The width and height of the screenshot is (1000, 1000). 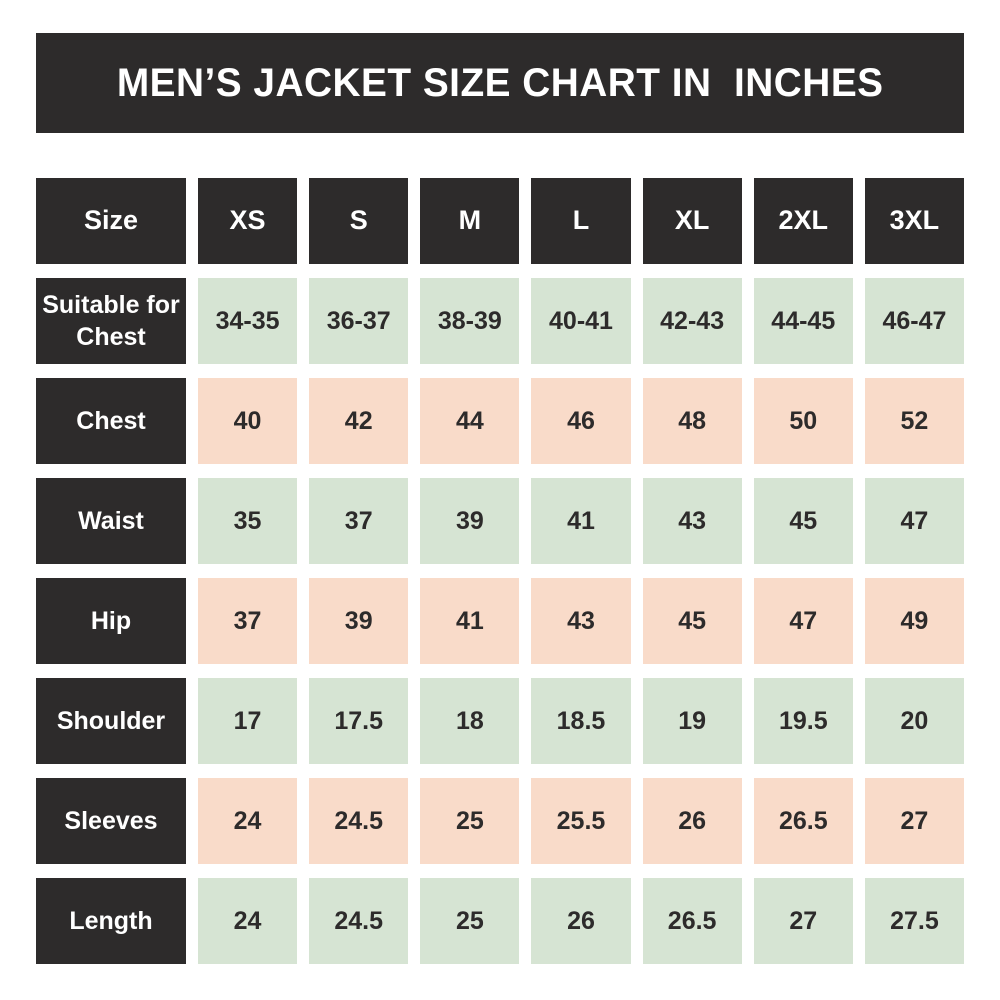 I want to click on value-cell: 52, so click(x=914, y=421).